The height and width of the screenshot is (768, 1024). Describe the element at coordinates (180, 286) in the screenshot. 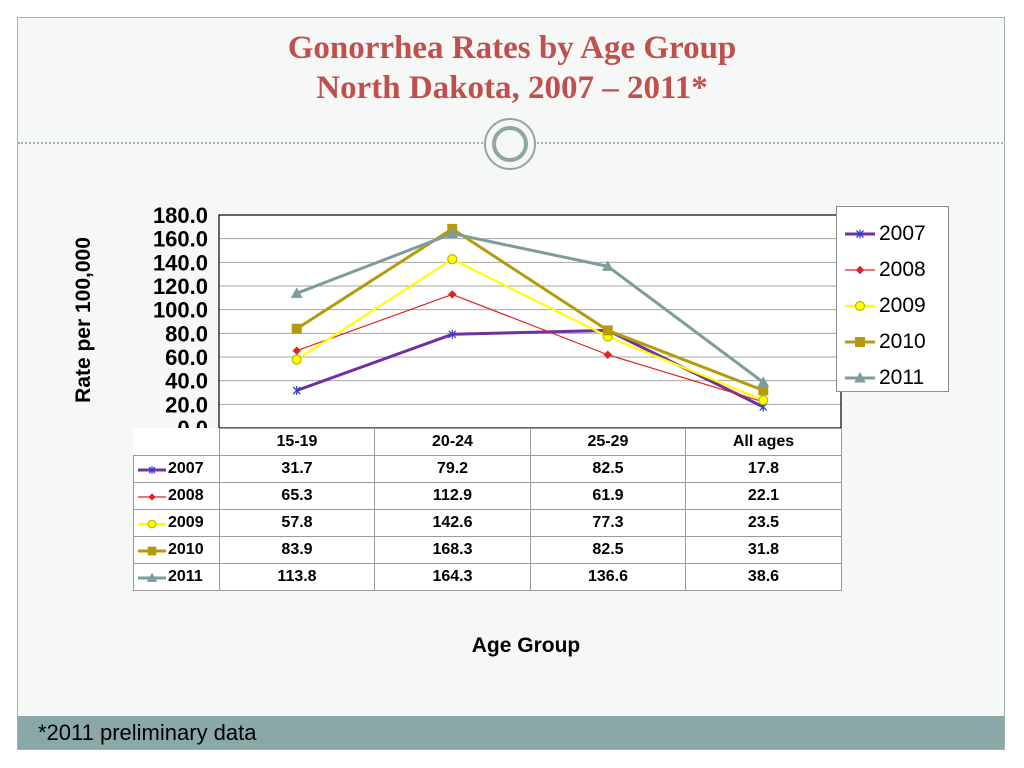

I see `y-tick-label: 120.0` at that location.